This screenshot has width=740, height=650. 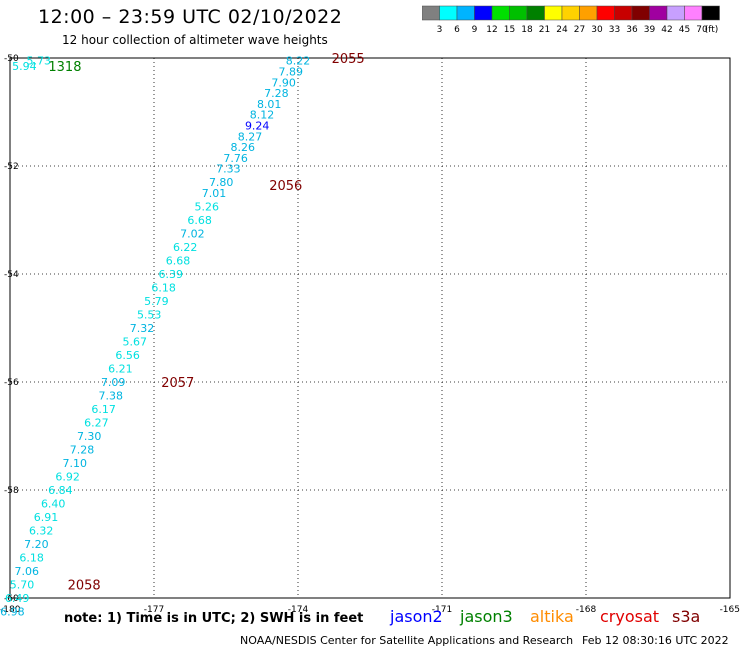 What do you see at coordinates (41, 531) in the screenshot?
I see `wave-height-point: 6.32` at bounding box center [41, 531].